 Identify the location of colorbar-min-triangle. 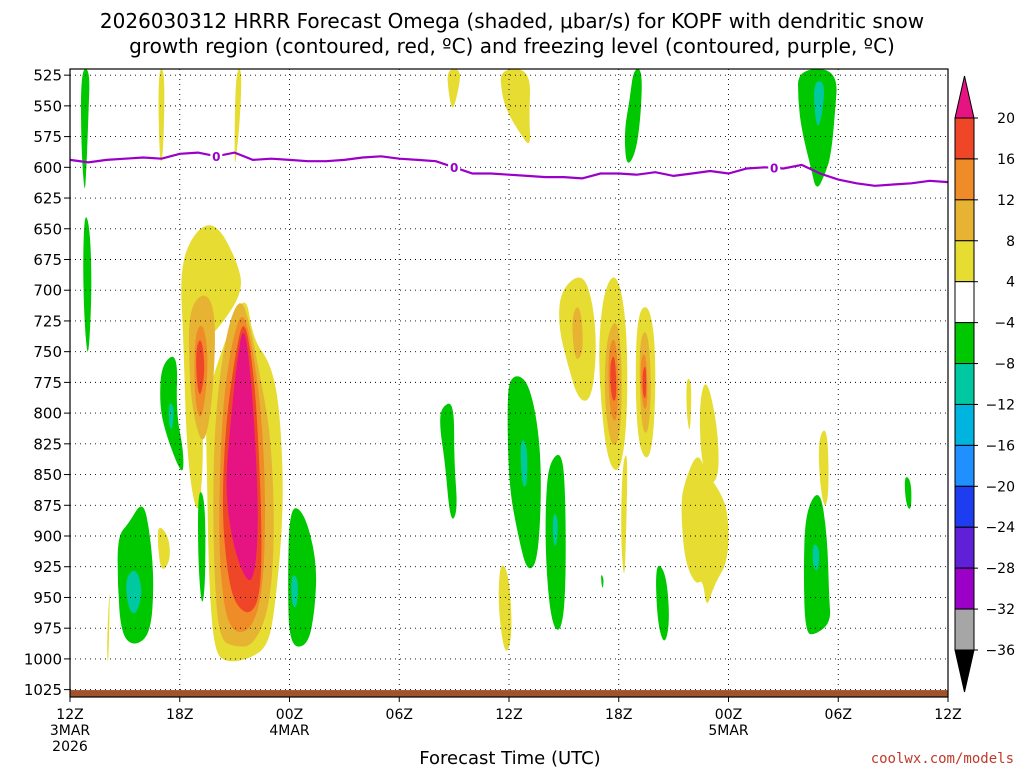
(964, 671).